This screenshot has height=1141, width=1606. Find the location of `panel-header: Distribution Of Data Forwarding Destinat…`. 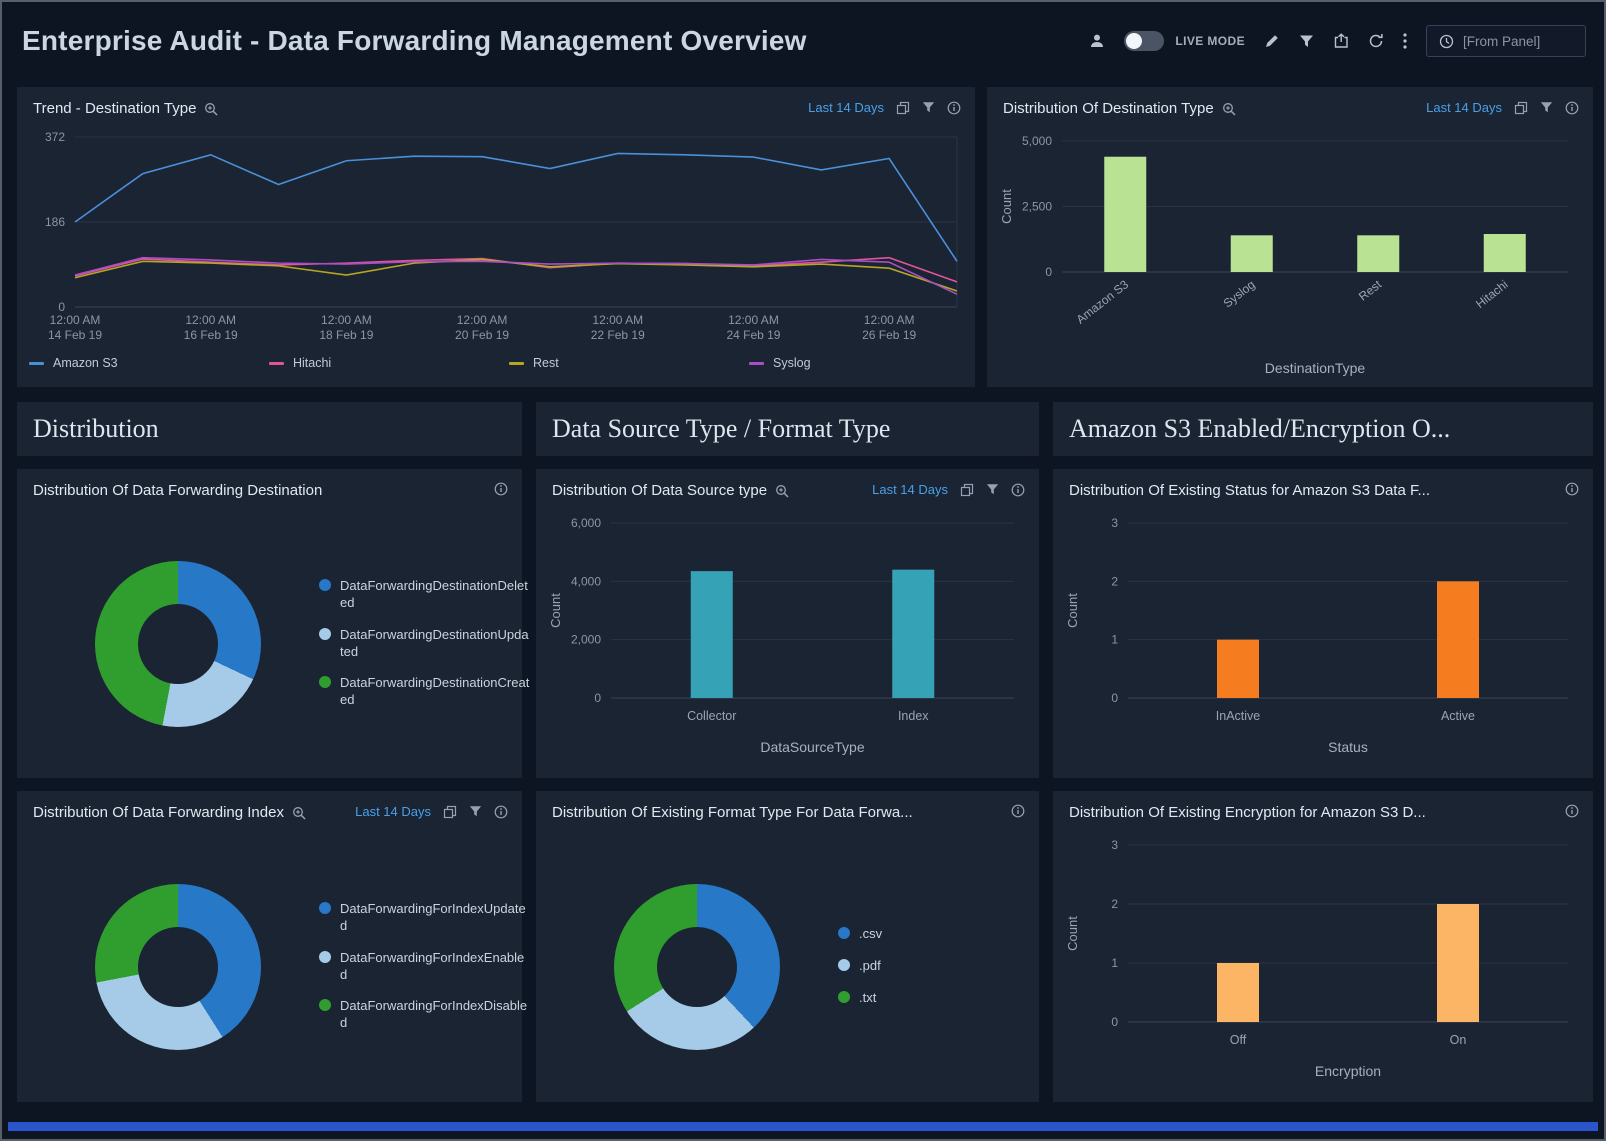

panel-header: Distribution Of Data Forwarding Destinat… is located at coordinates (269, 489).